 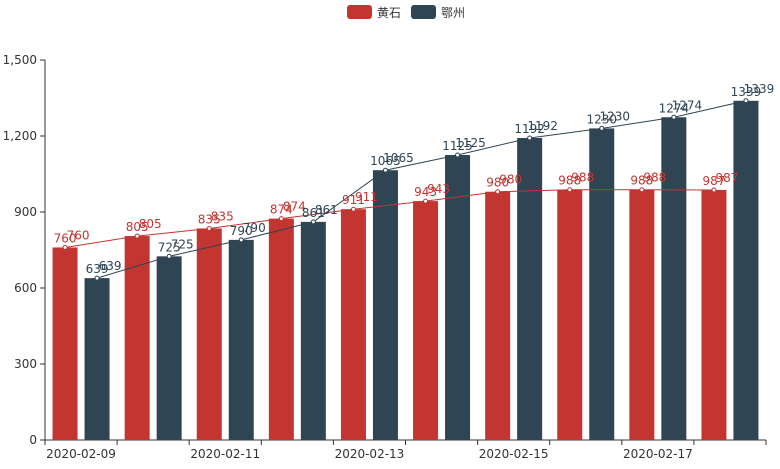 What do you see at coordinates (406, 12) in the screenshot?
I see `legend: 黄石 鄂州` at bounding box center [406, 12].